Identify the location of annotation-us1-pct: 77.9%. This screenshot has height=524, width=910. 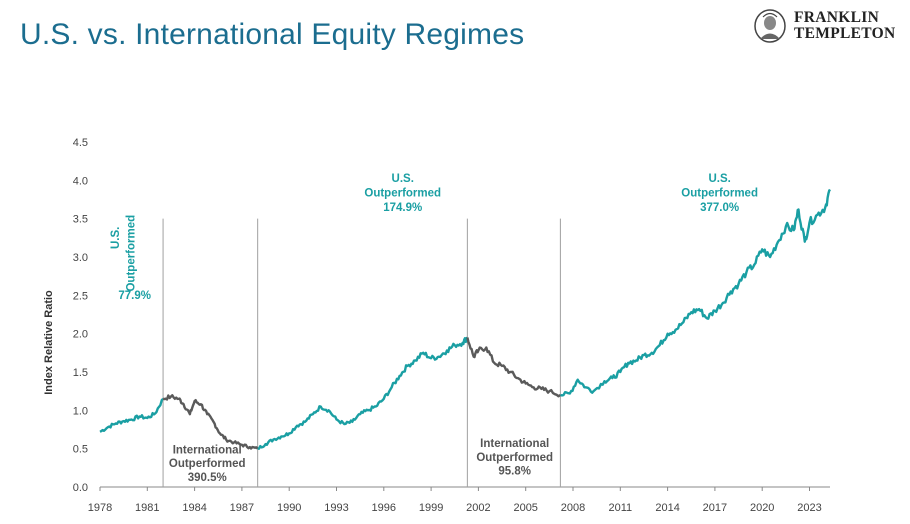
(134, 296).